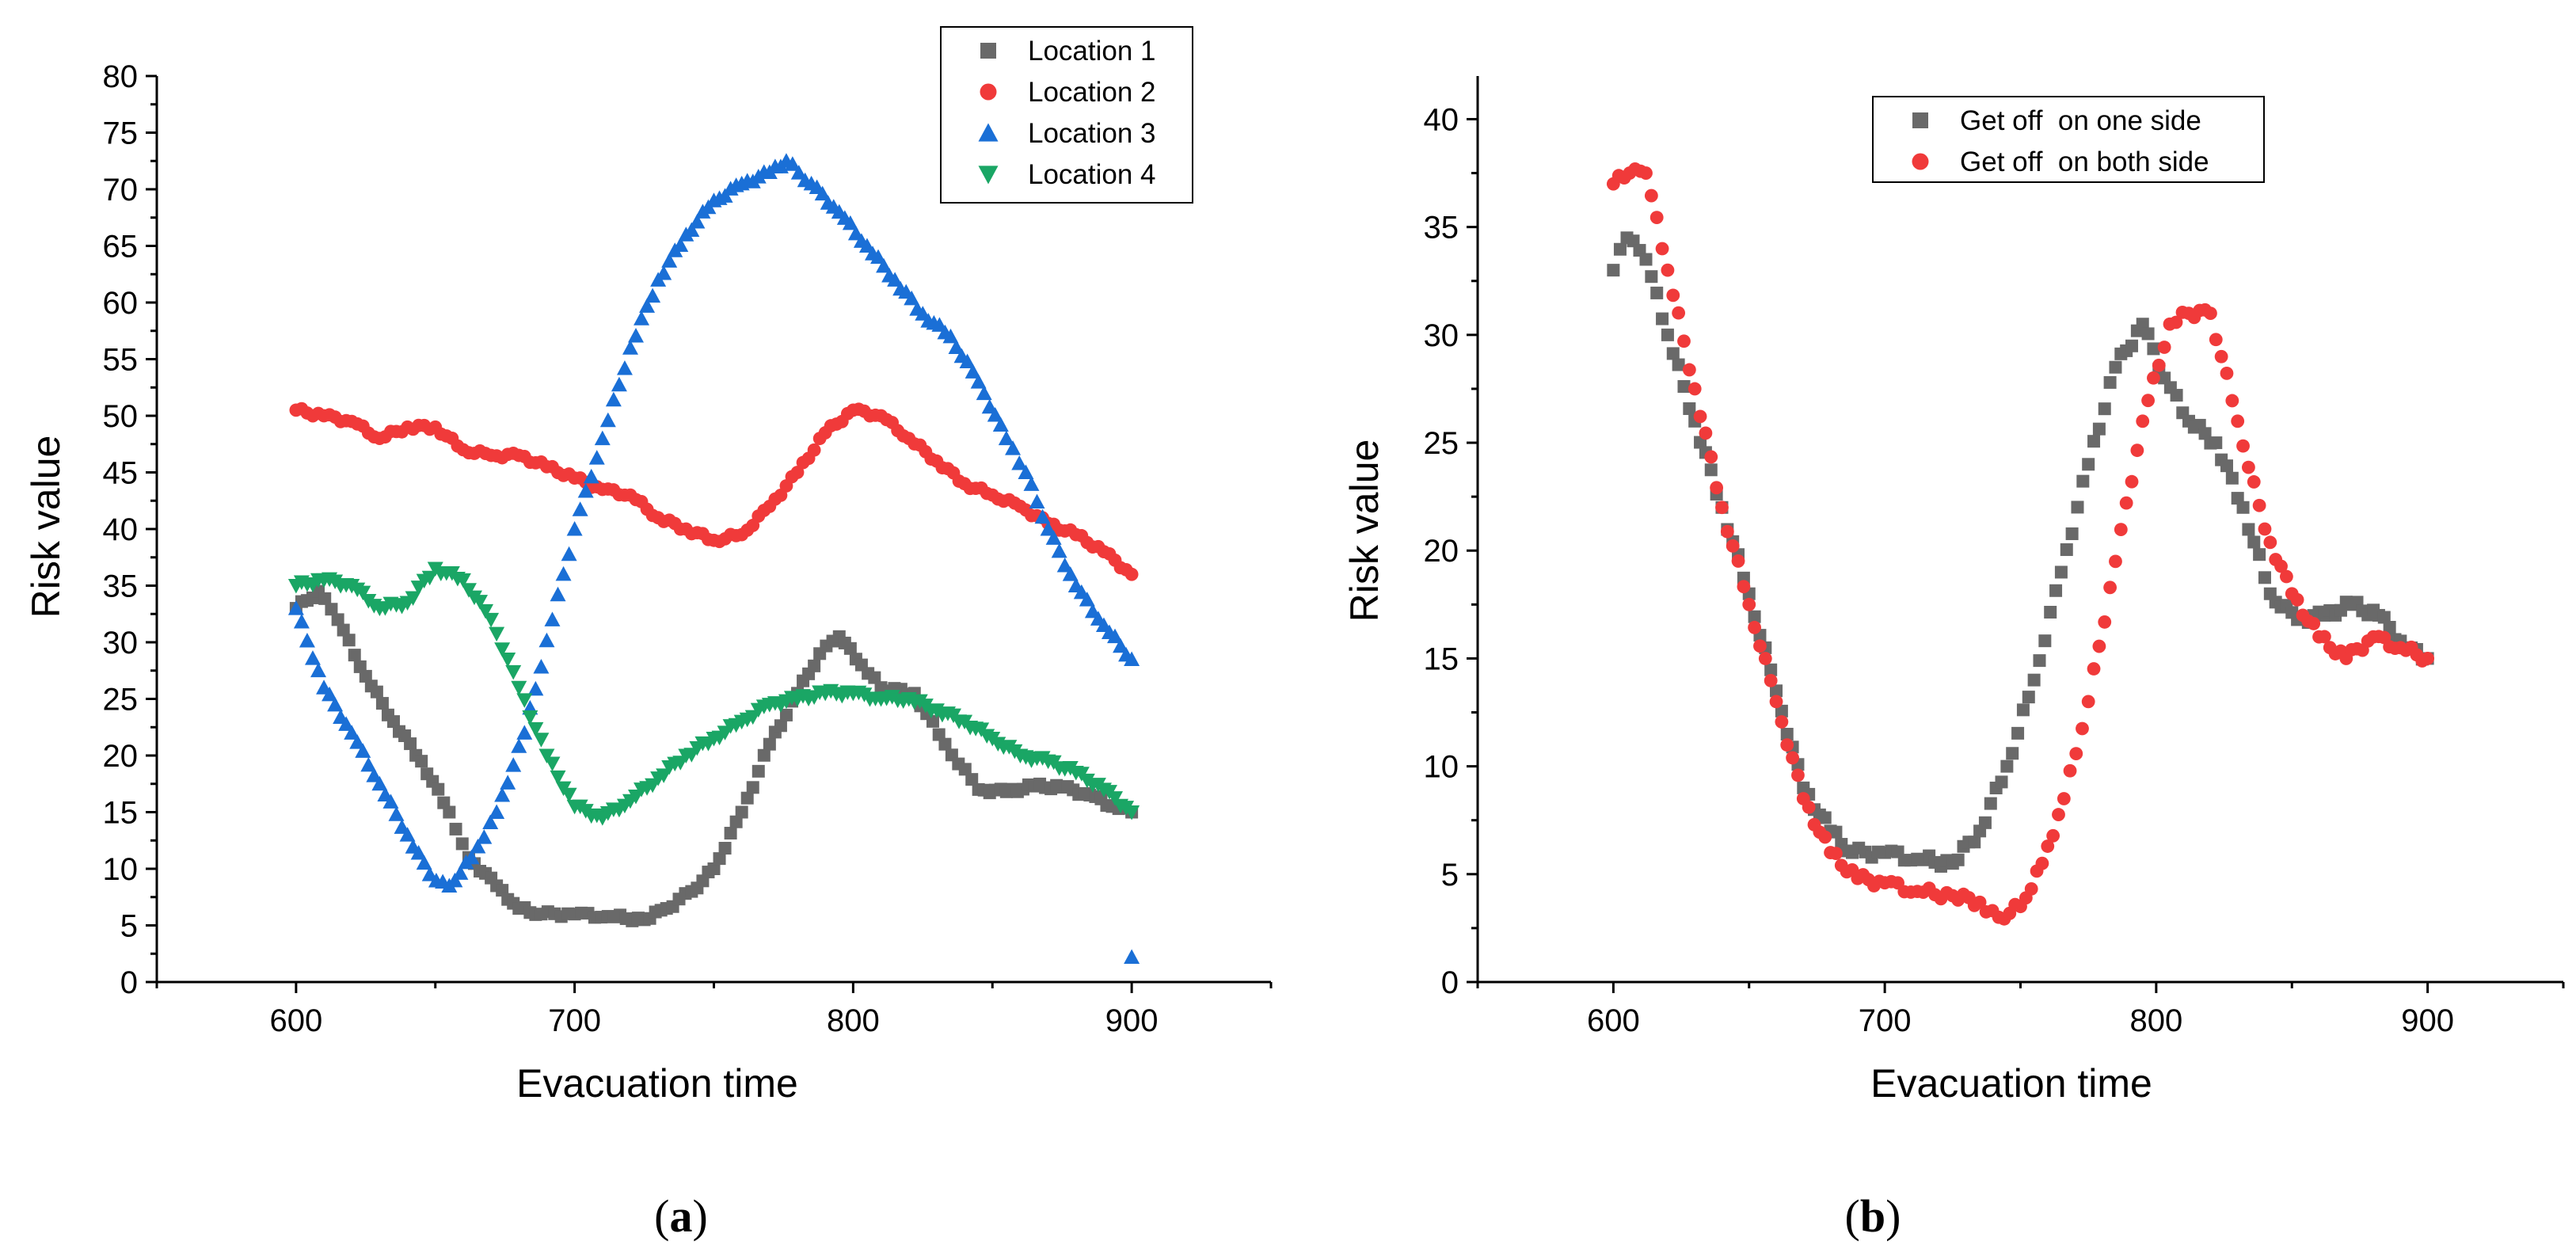 This screenshot has height=1260, width=2576. What do you see at coordinates (46, 527) in the screenshot?
I see `chart-a-y-axis-title: Risk value` at bounding box center [46, 527].